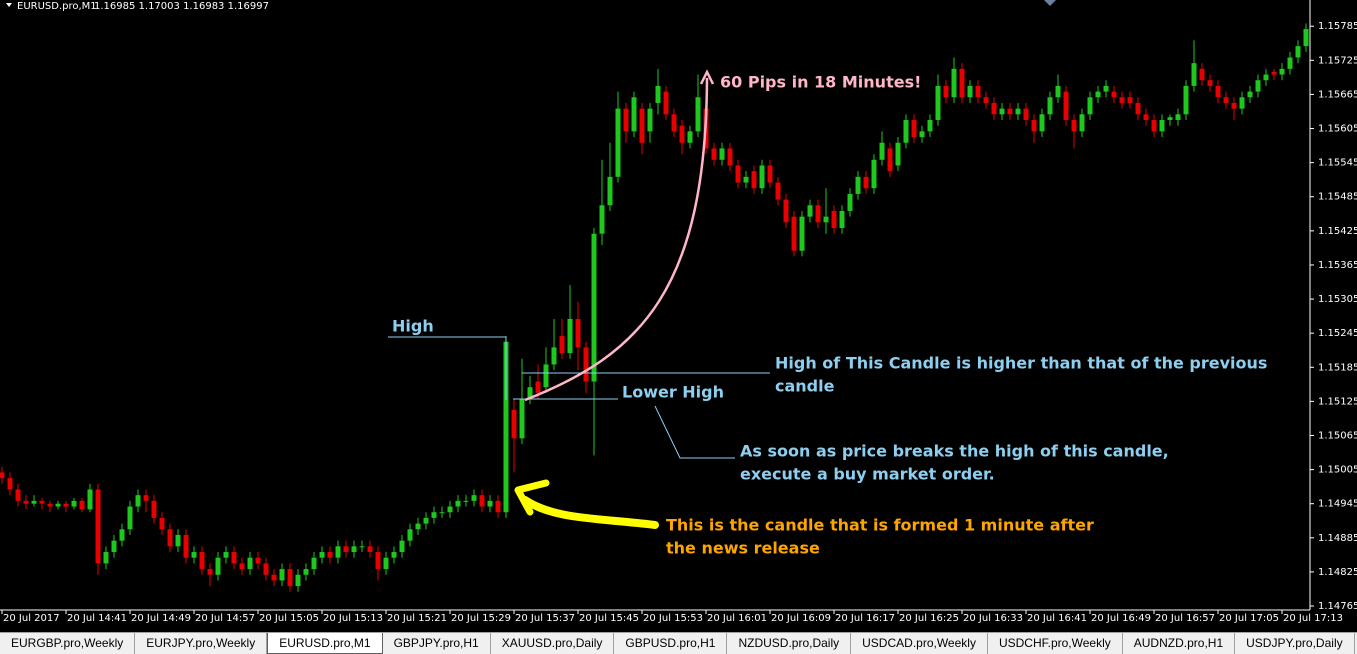 Image resolution: width=1357 pixels, height=654 pixels. What do you see at coordinates (201, 643) in the screenshot?
I see `symbol-tab: EURJPY.pro,Weekly` at bounding box center [201, 643].